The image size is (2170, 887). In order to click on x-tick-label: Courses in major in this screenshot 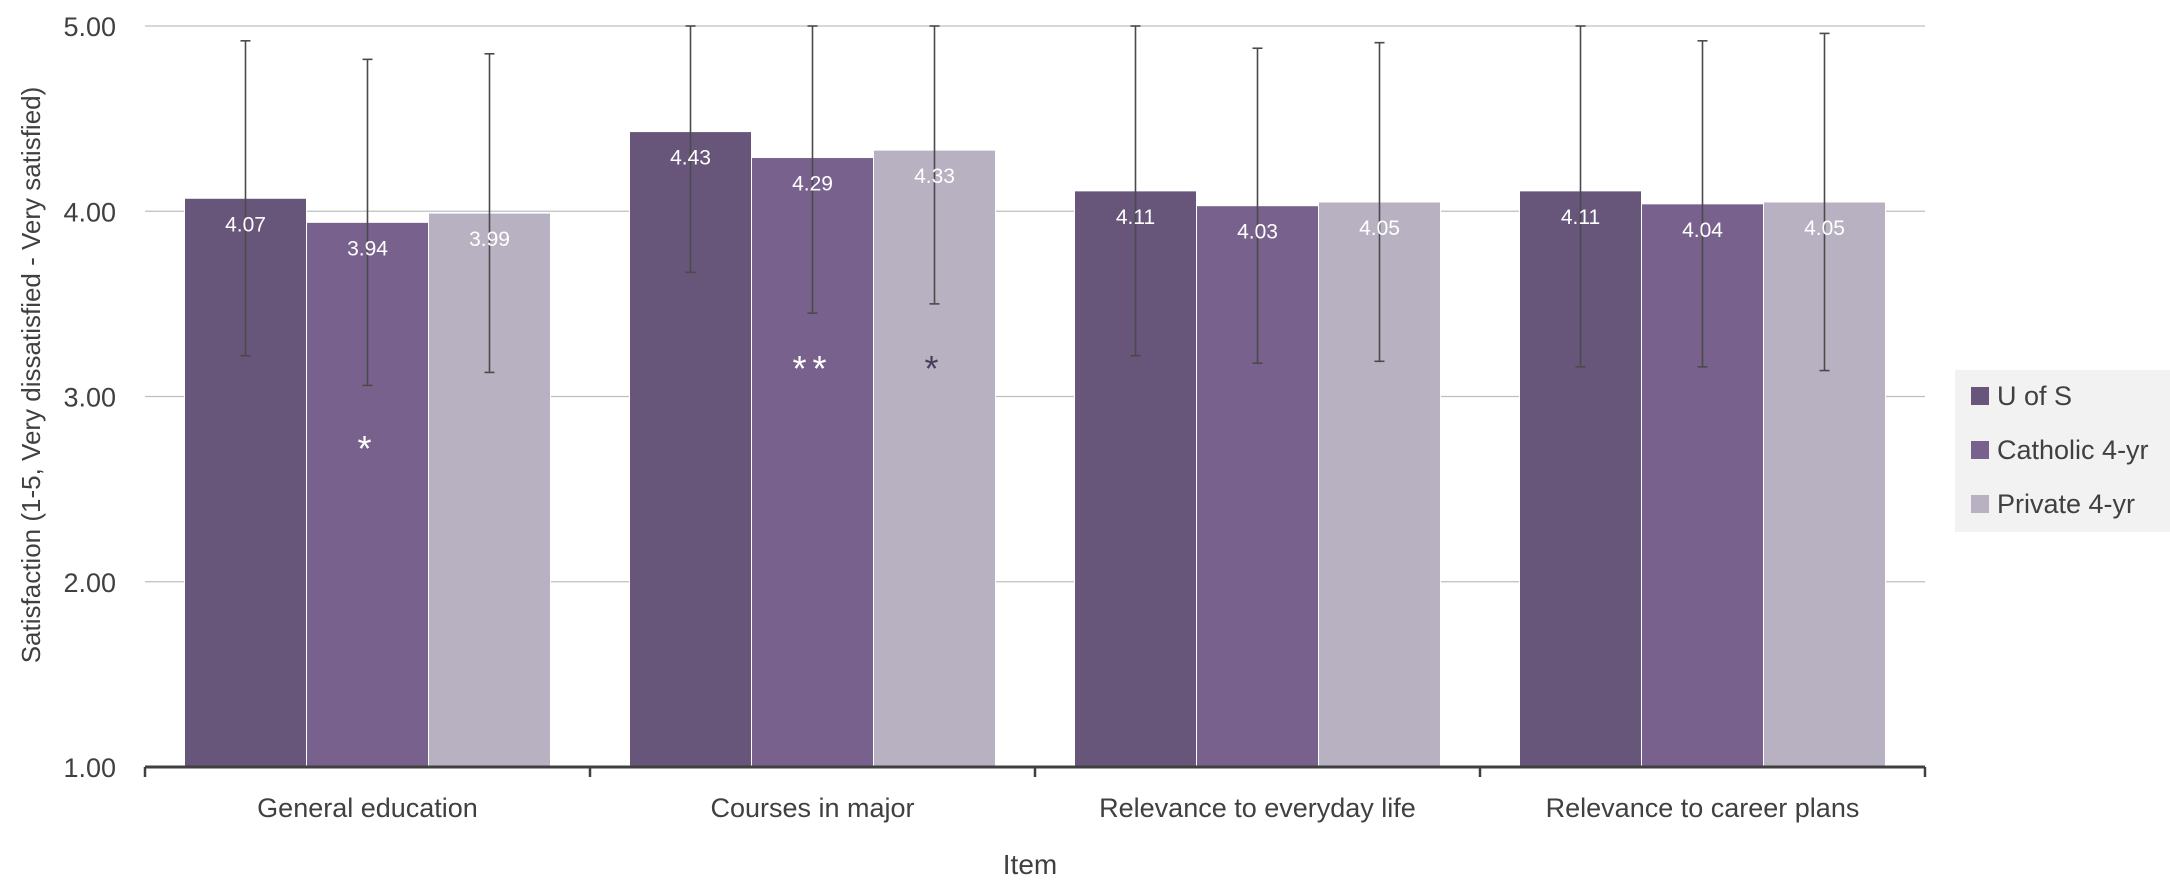, I will do `click(812, 808)`.